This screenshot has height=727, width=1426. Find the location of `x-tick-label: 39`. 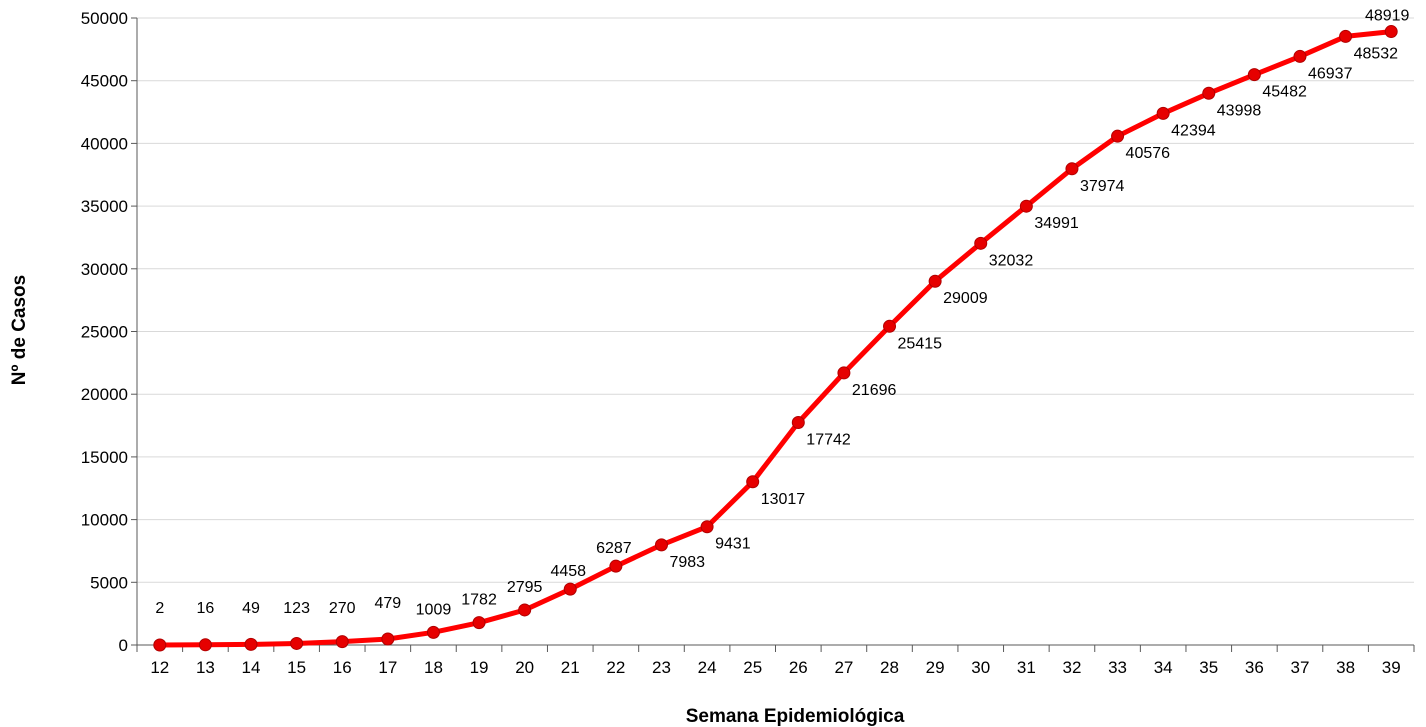

x-tick-label: 39 is located at coordinates (1391, 667).